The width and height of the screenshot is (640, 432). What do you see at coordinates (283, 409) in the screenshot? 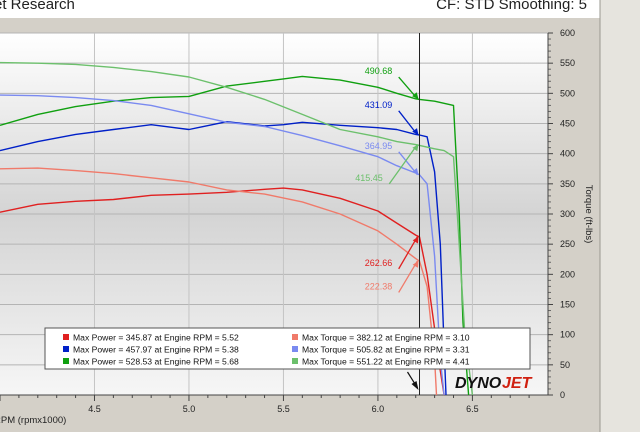
I see `x-tick-label: 5.5` at bounding box center [283, 409].